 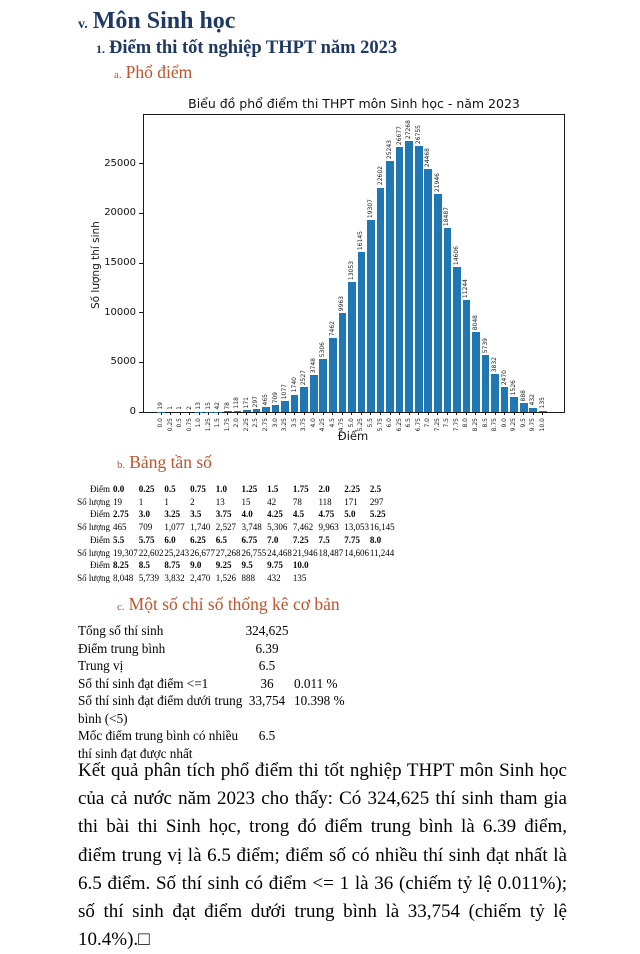 What do you see at coordinates (177, 578) in the screenshot?
I see `freq-cell: 3,832` at bounding box center [177, 578].